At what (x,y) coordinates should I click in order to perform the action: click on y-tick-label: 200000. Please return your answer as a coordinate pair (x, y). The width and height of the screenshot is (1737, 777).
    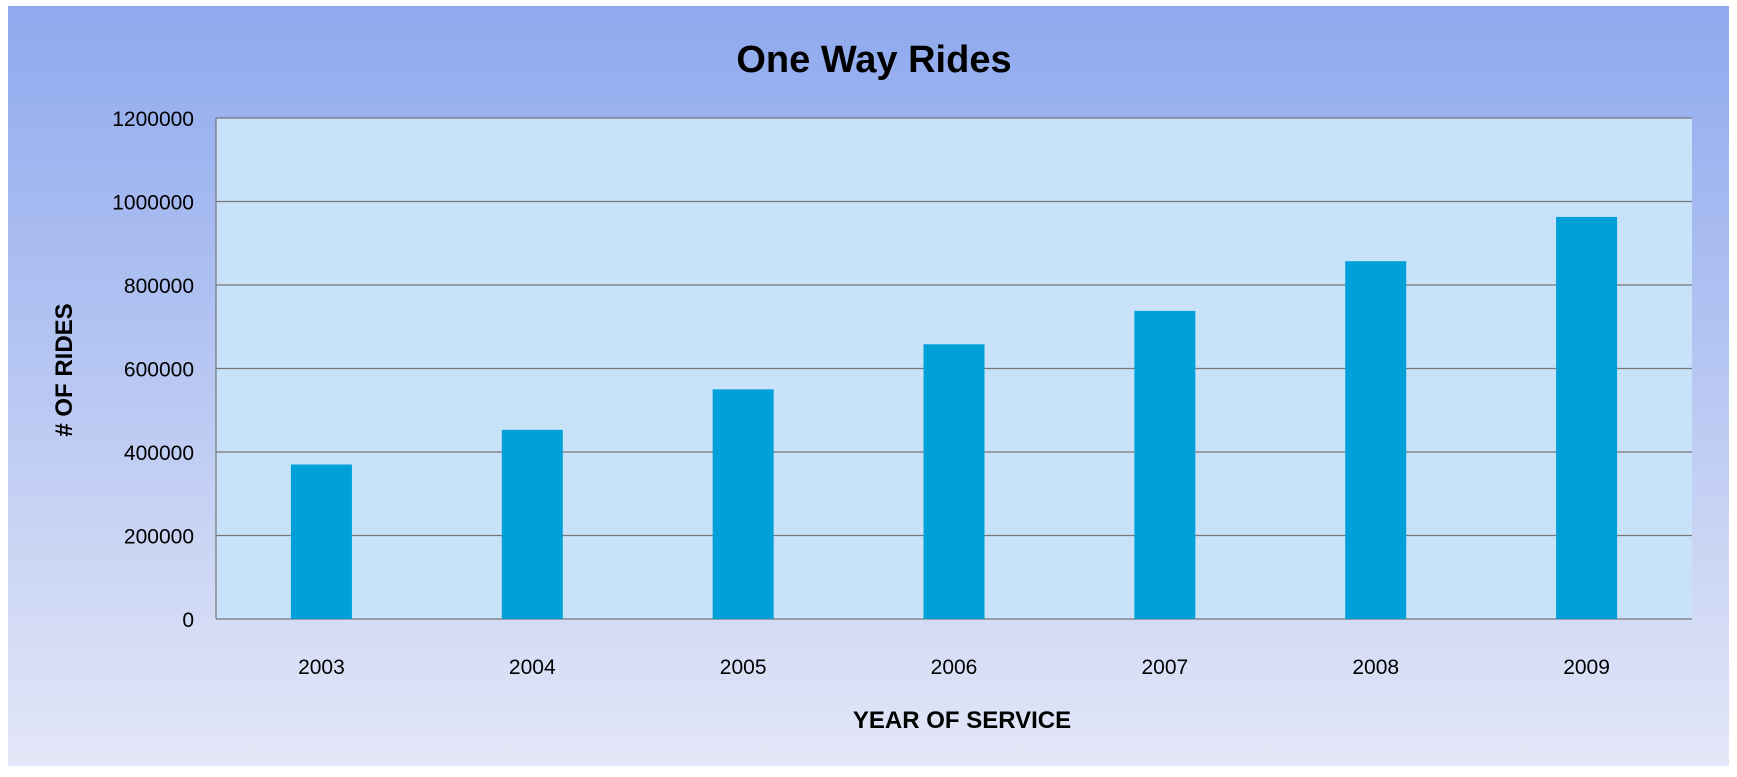
    Looking at the image, I should click on (159, 537).